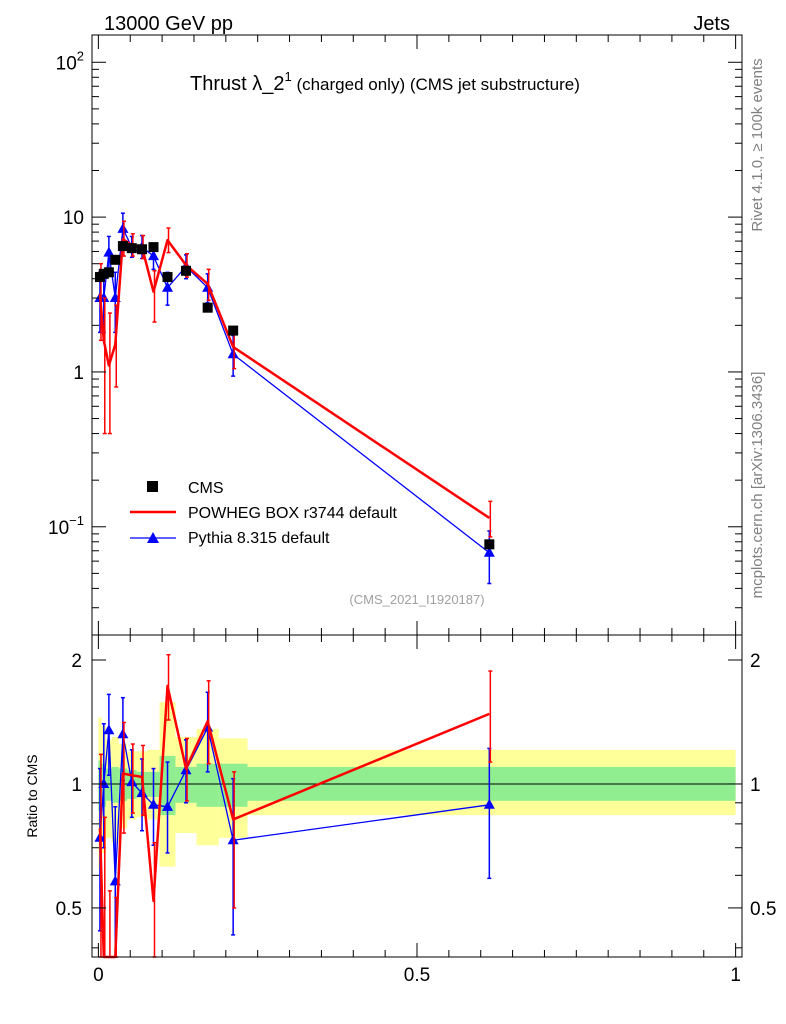  Describe the element at coordinates (73, 218) in the screenshot. I see `upper-y-tick-label: 10` at that location.